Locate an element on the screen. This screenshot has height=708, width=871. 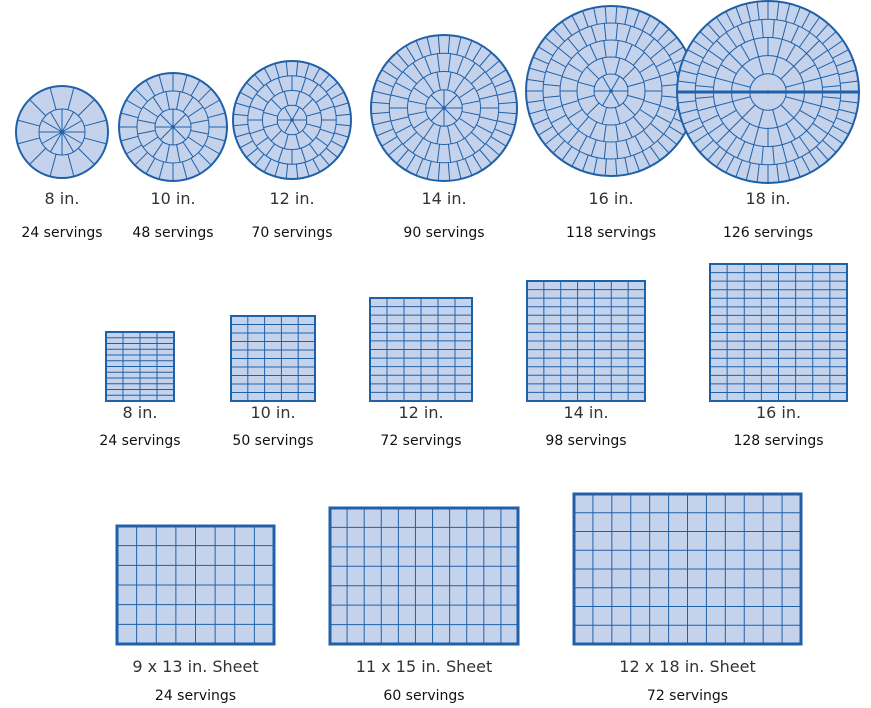
round-servings-label: 126 servings is located at coordinates (768, 233).